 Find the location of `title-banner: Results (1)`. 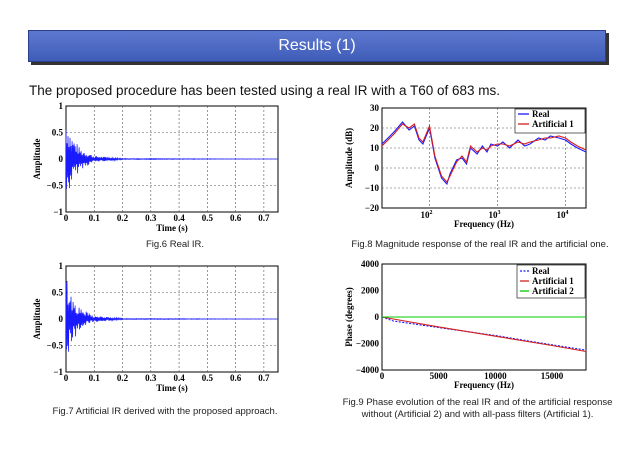

title-banner: Results (1) is located at coordinates (317, 46).